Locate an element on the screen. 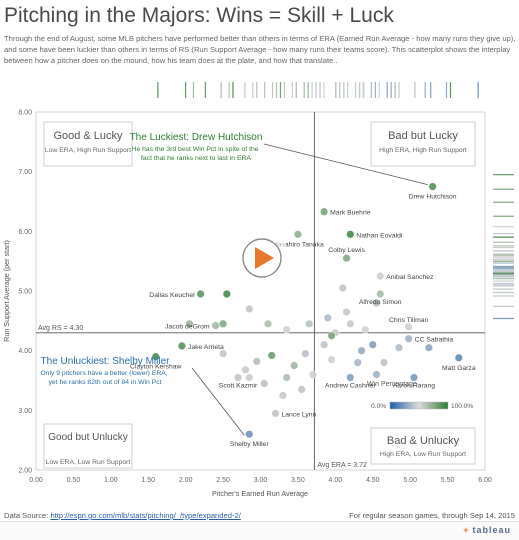  point-label: Alfredo Simon is located at coordinates (380, 302).